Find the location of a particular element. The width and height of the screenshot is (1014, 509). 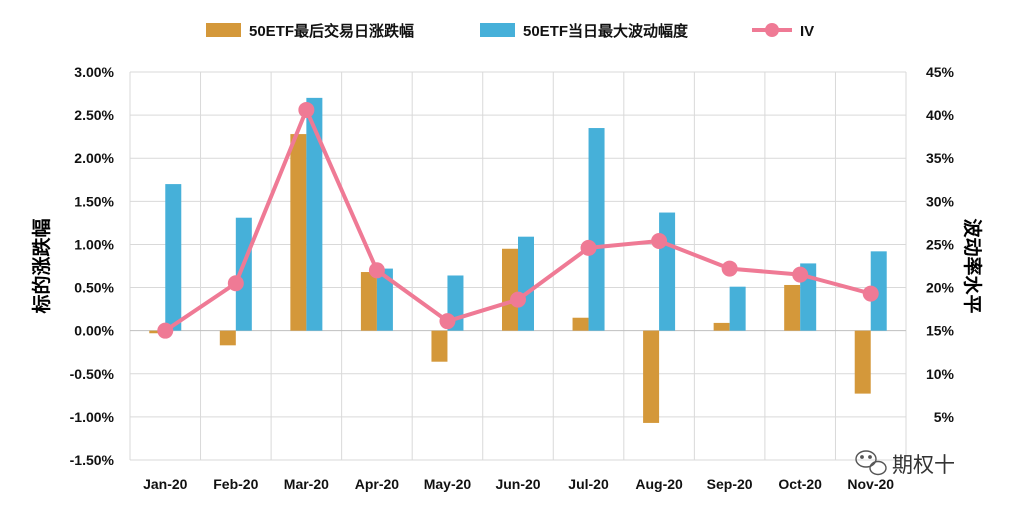

x-tick-label: Jan-20 is located at coordinates (165, 484).